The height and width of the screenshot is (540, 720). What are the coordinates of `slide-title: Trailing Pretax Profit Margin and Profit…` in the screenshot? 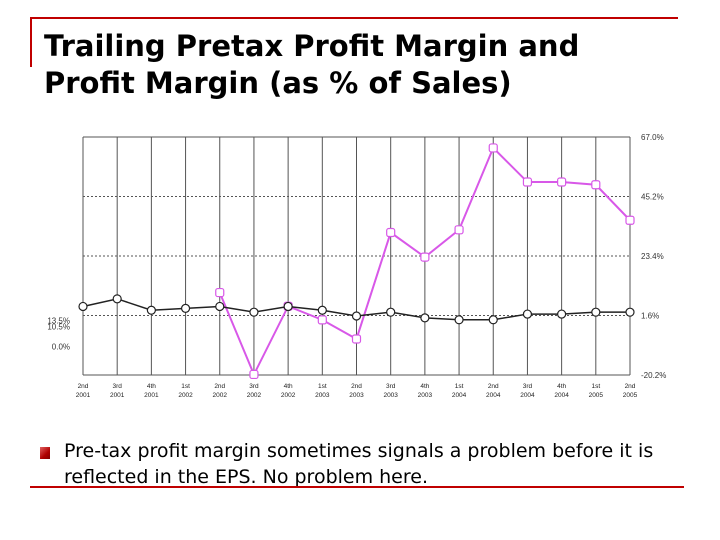 It's located at (364, 65).